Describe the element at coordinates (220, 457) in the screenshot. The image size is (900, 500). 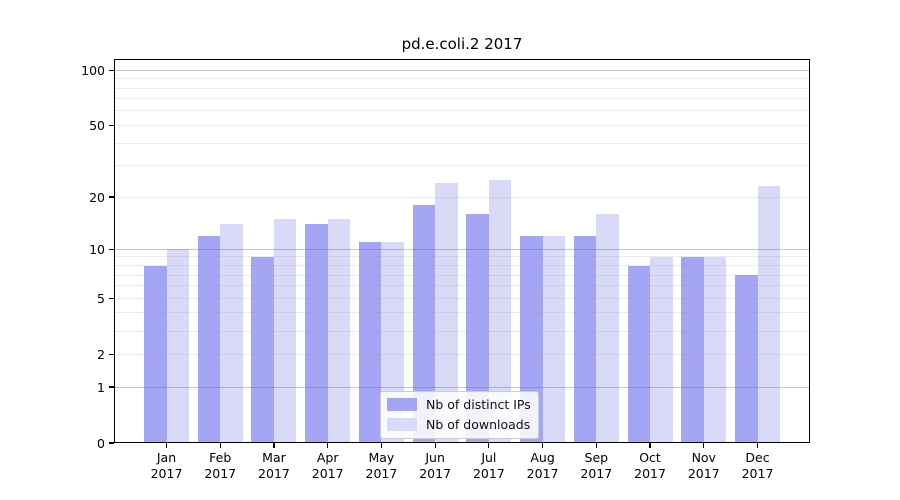
I see `x-label-month: Feb` at that location.